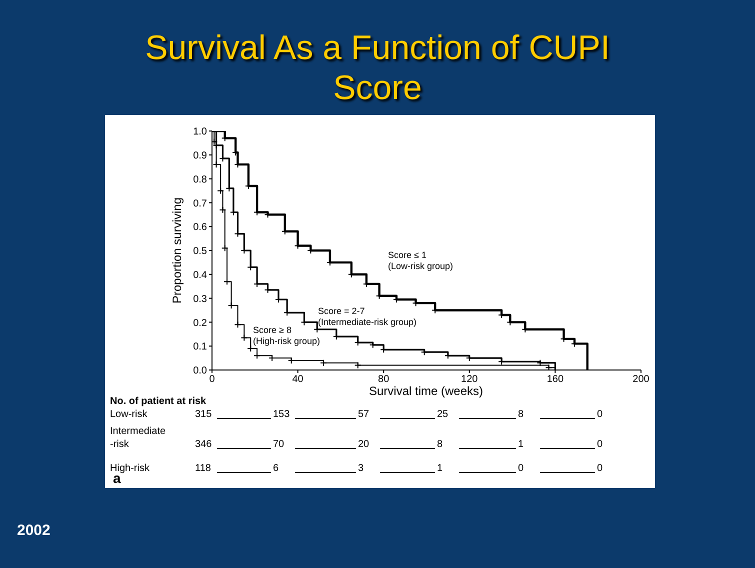 The height and width of the screenshot is (568, 755). Describe the element at coordinates (203, 468) in the screenshot. I see `text: 118` at that location.